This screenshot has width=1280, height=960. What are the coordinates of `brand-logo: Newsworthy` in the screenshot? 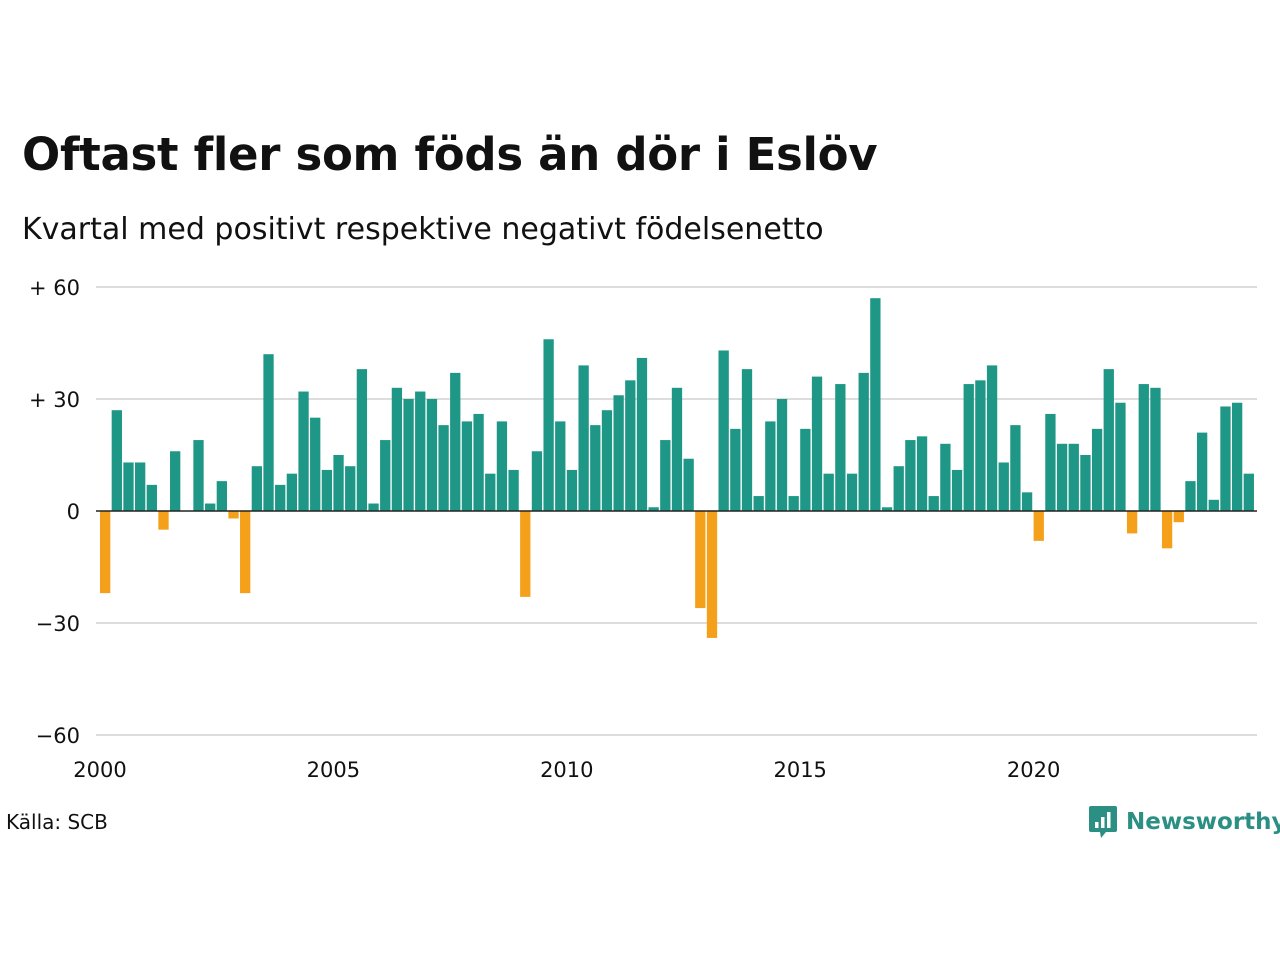 It's located at (1184, 822).